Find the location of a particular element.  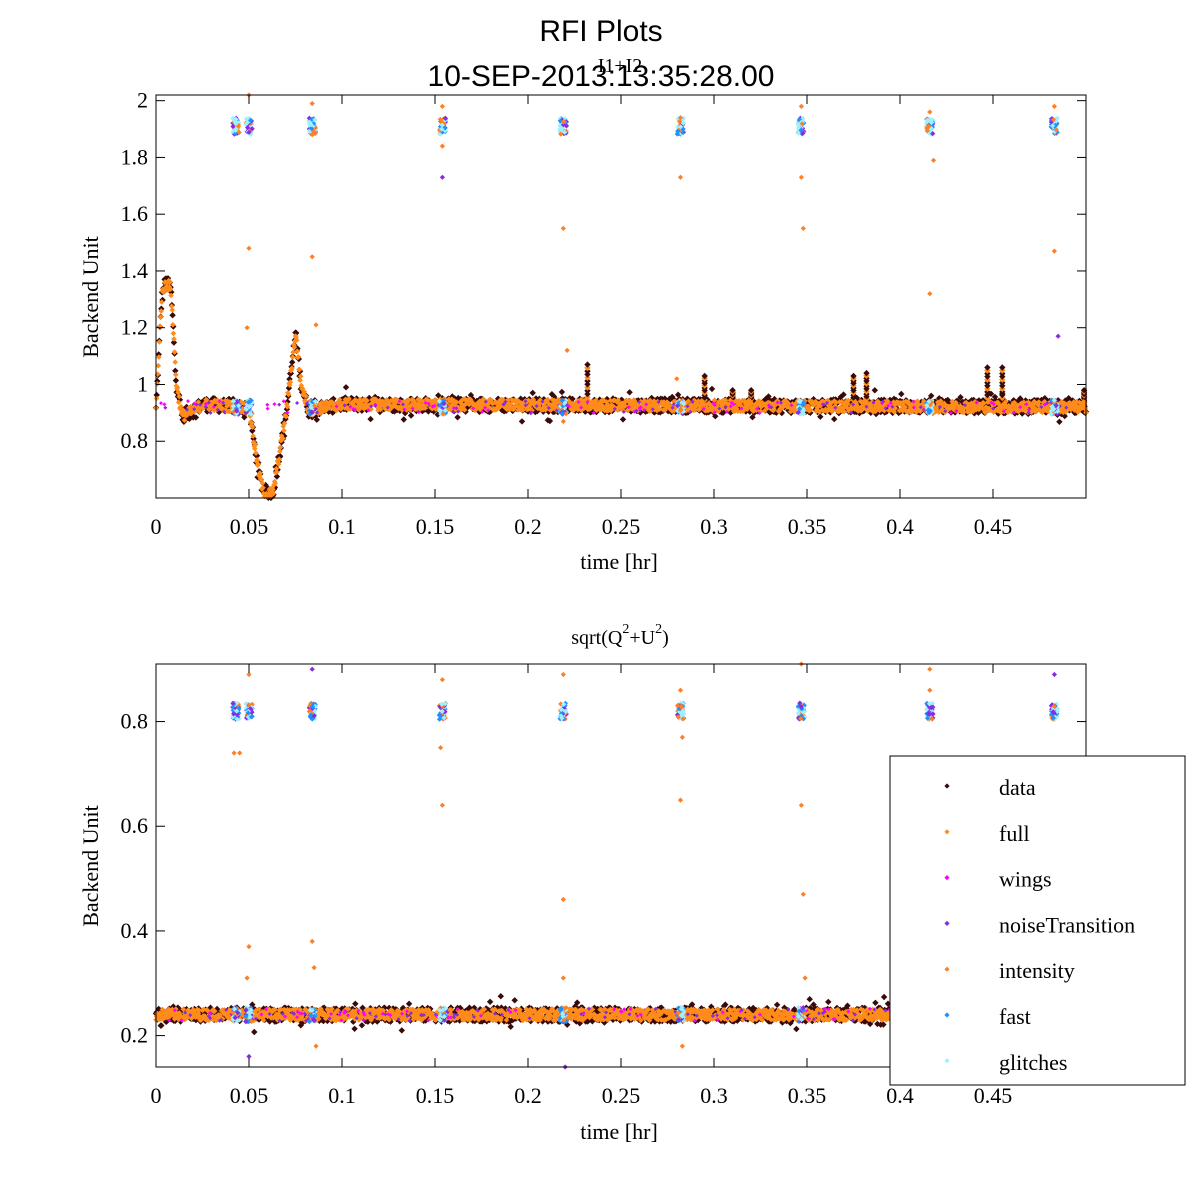

y-tick-label: 1.8 is located at coordinates (135, 156).